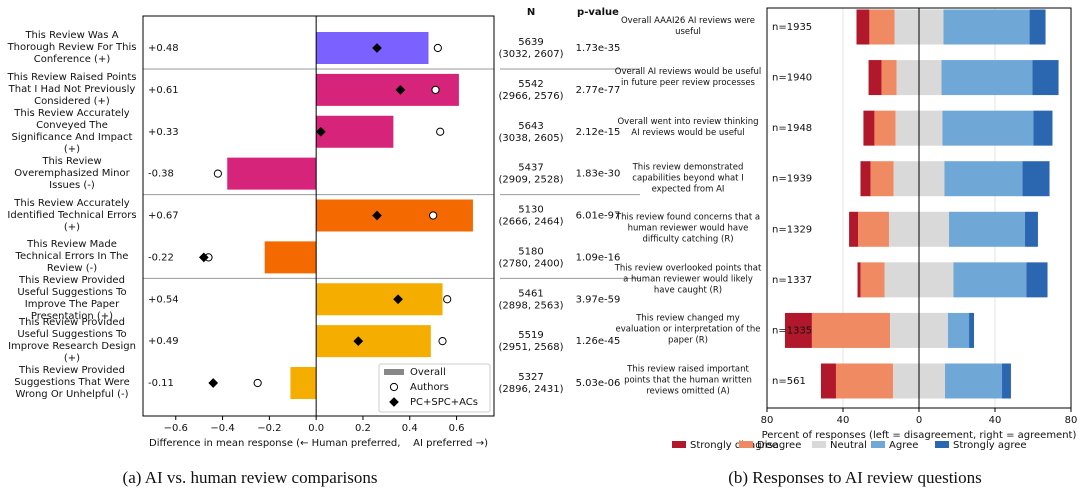 This screenshot has height=493, width=1080. Describe the element at coordinates (530, 251) in the screenshot. I see `n-value: 5180` at that location.